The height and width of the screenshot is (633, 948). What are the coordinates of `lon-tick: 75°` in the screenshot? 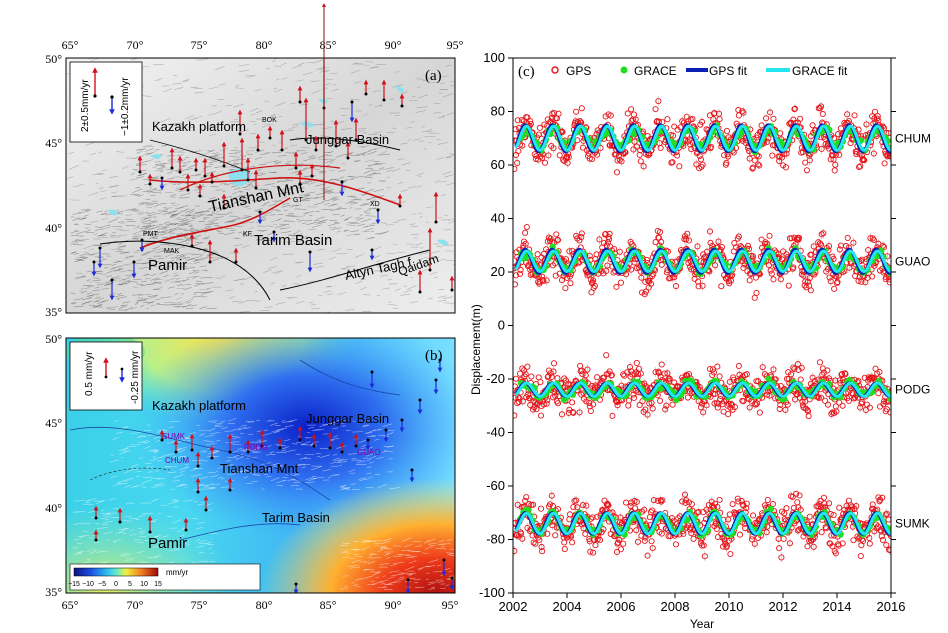 It's located at (199, 605).